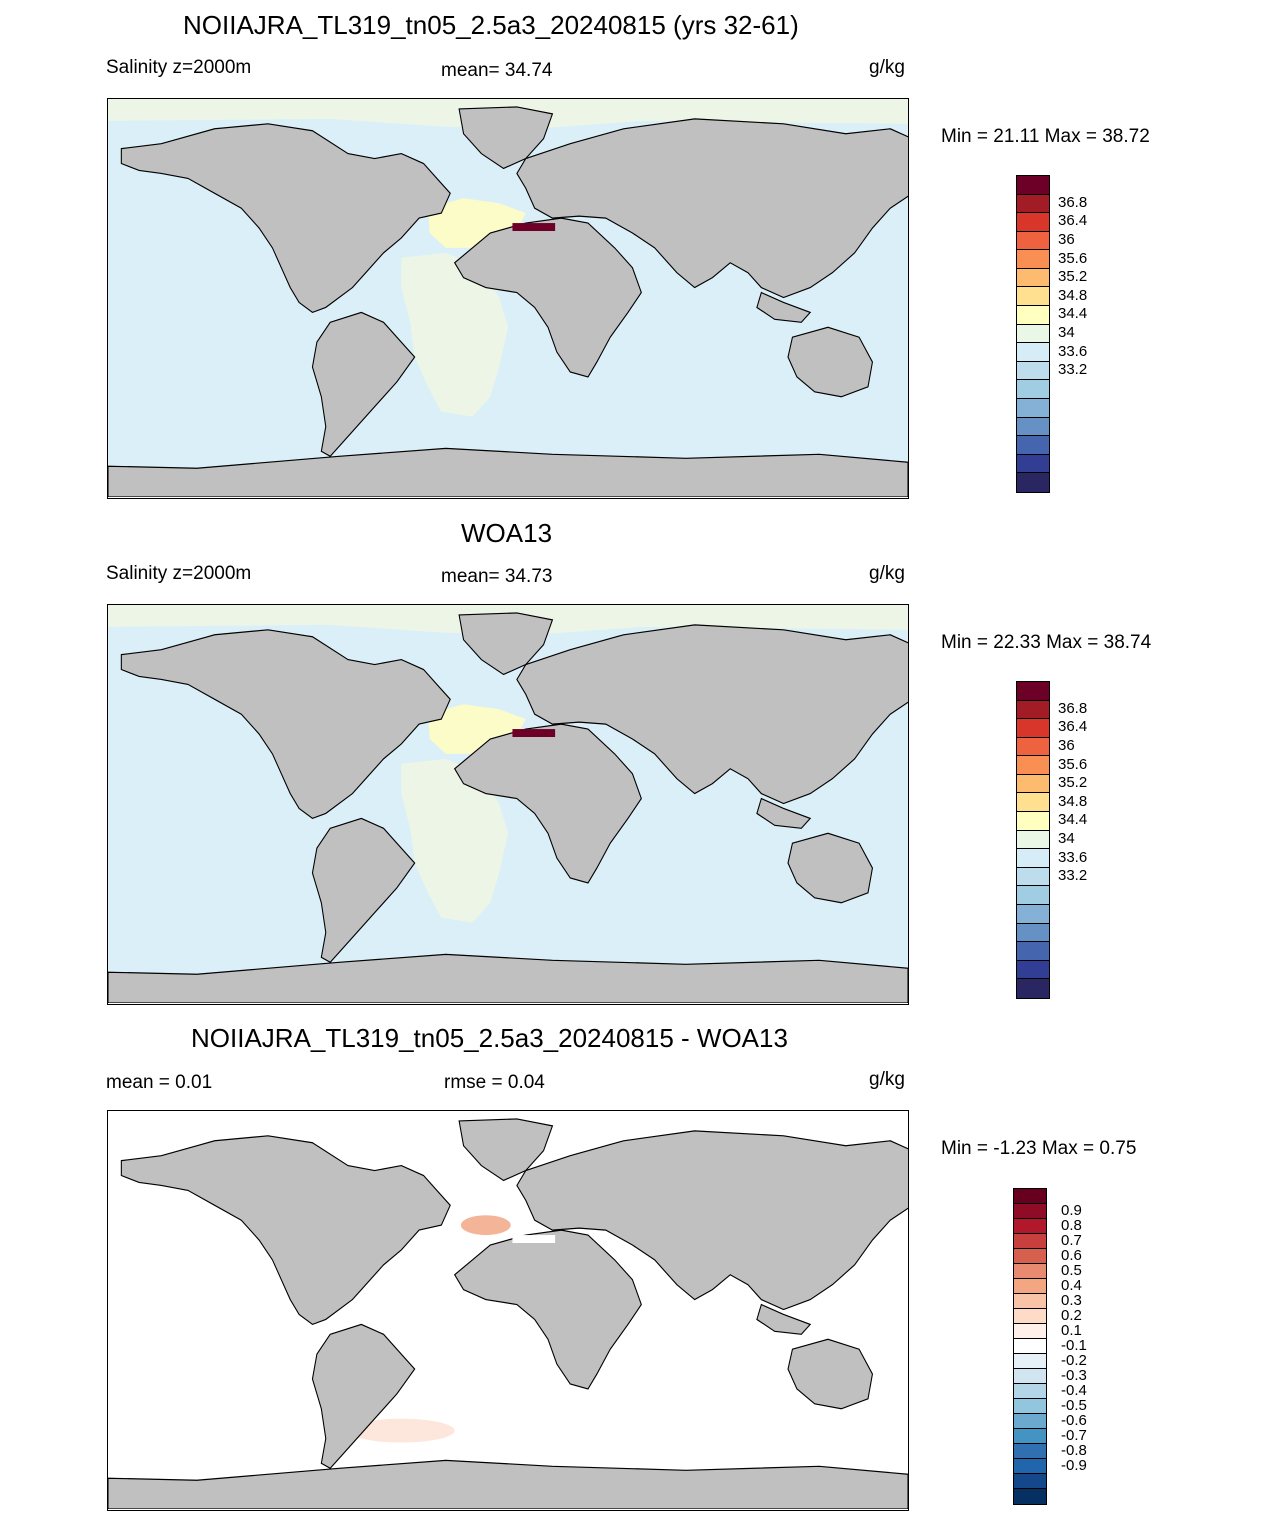 The width and height of the screenshot is (1285, 1519). Describe the element at coordinates (1071, 1285) in the screenshot. I see `colorbar-label: 0.4` at that location.